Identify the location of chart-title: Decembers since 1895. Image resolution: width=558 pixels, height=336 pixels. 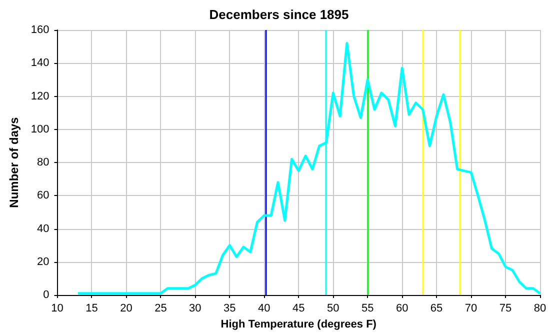
(279, 14).